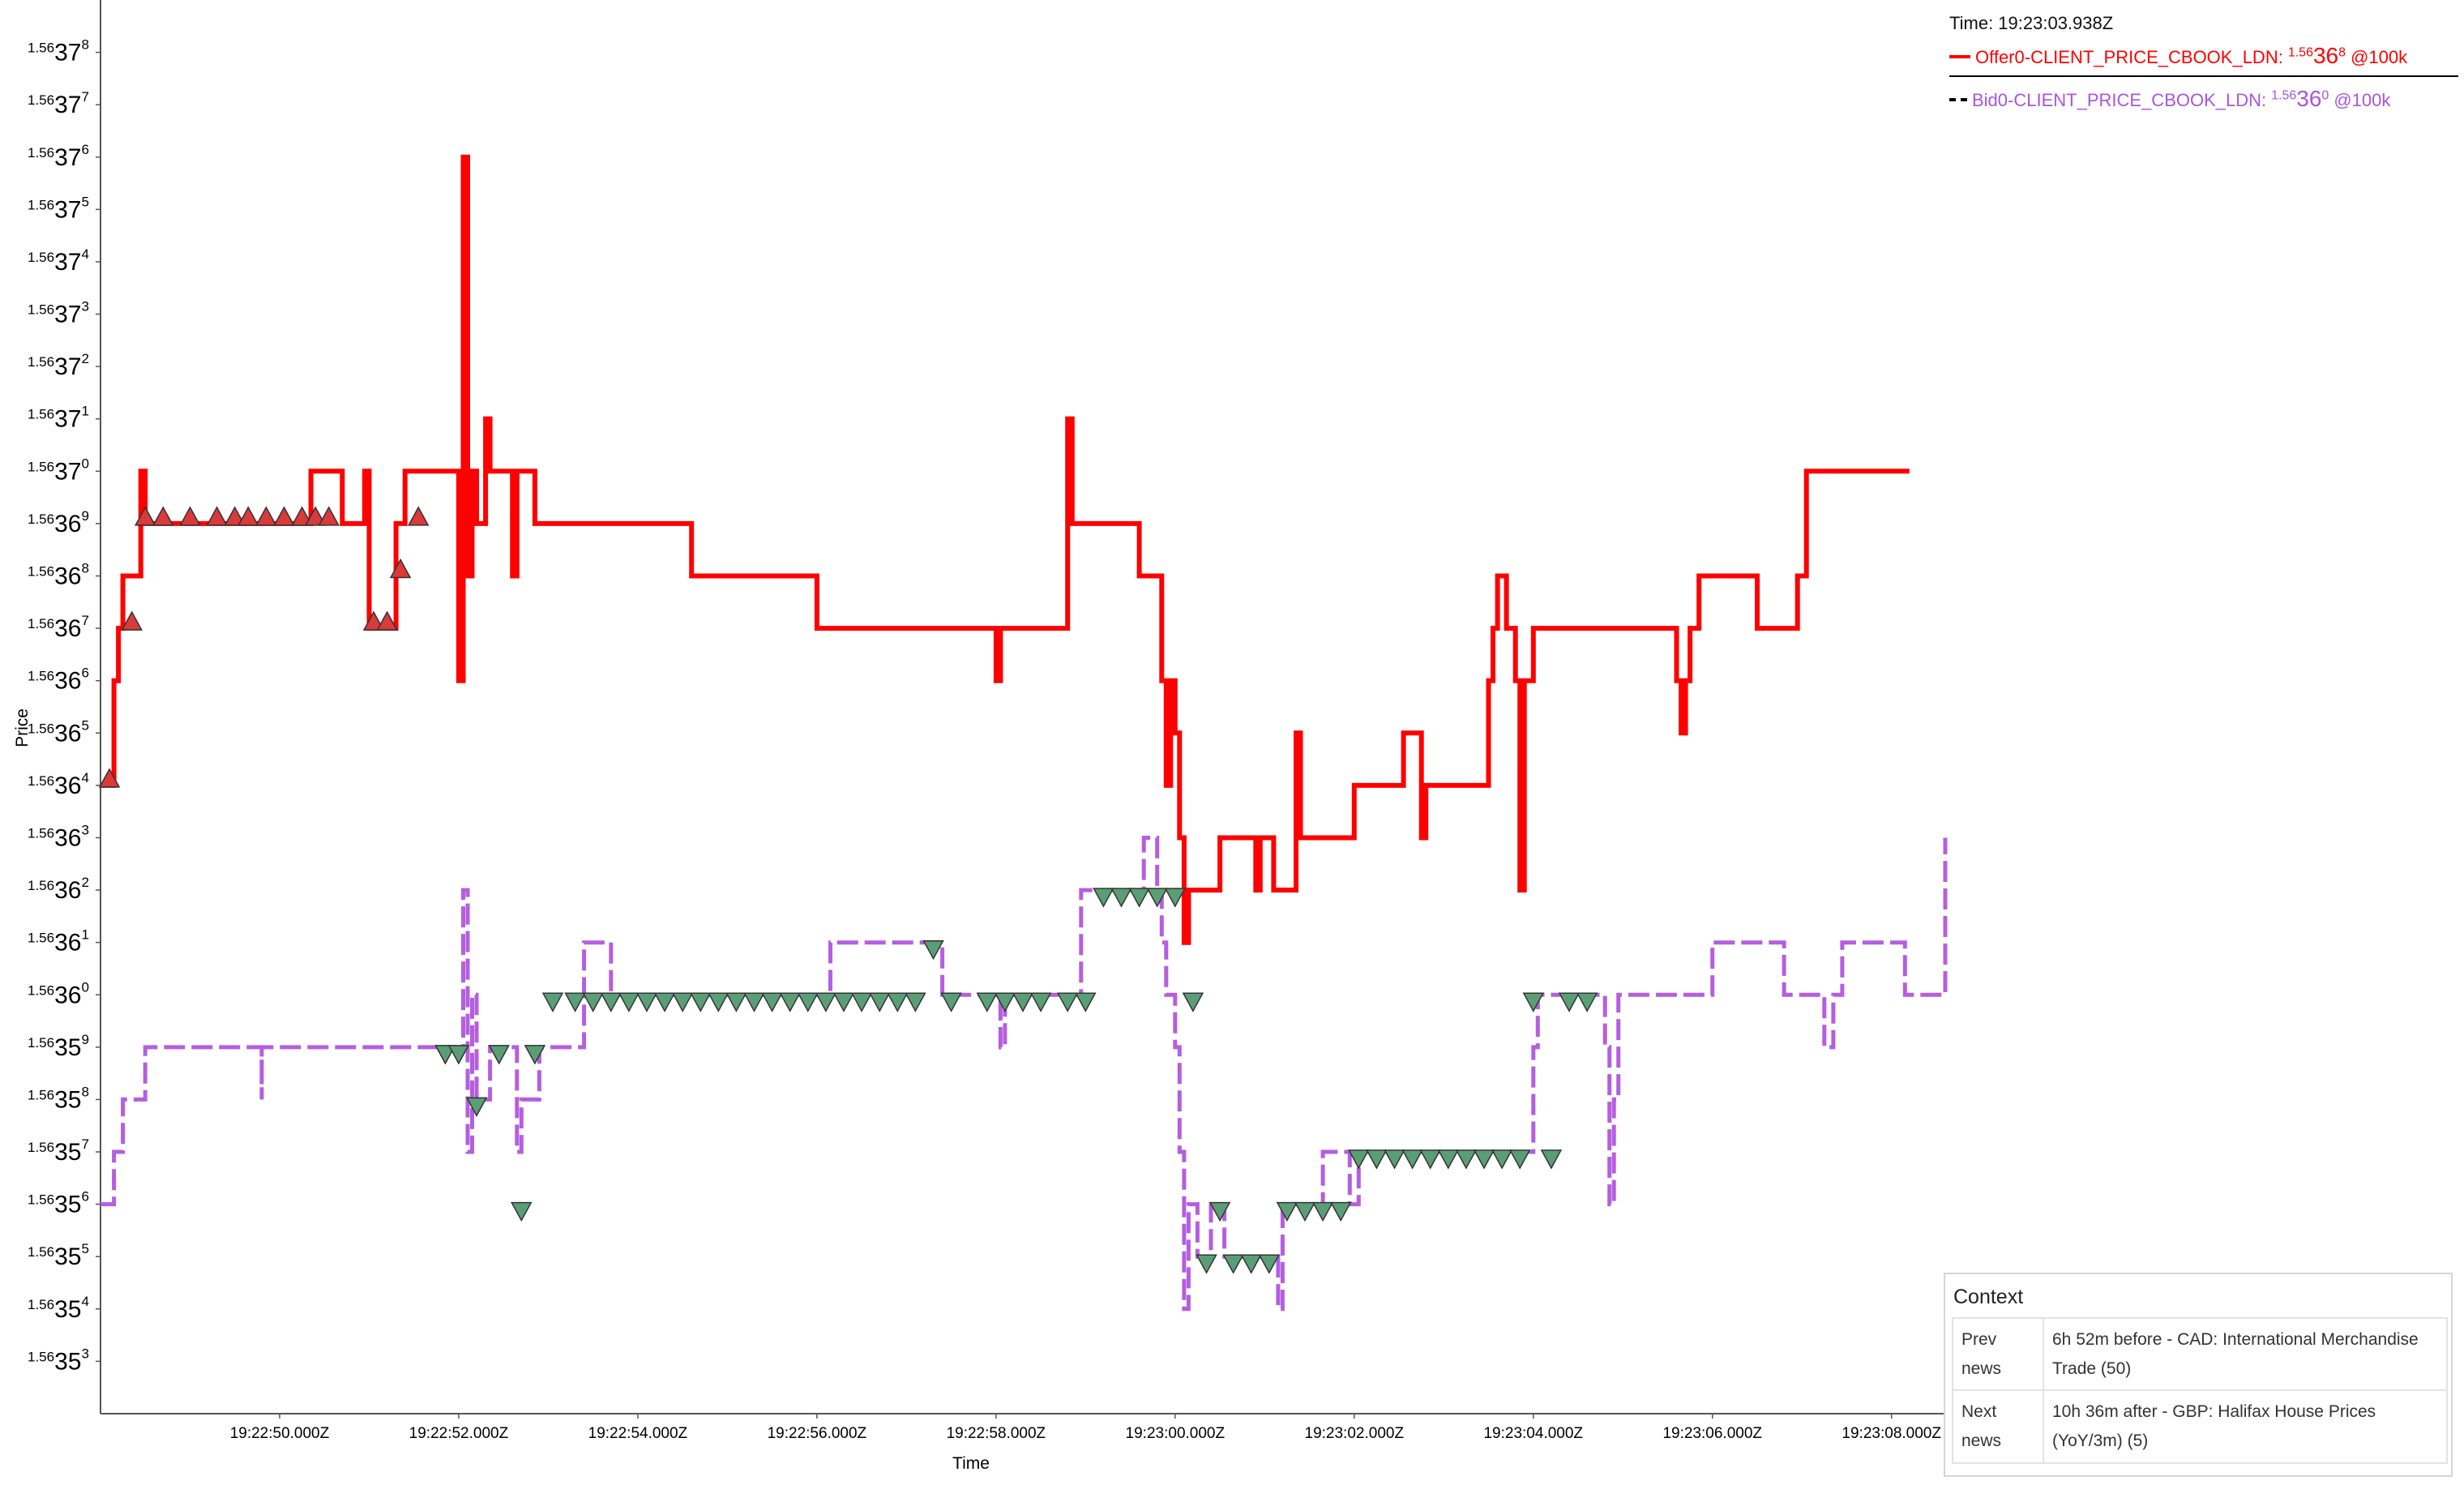  Describe the element at coordinates (58, 1360) in the screenshot. I see `y-tick-label: 1.56353` at that location.